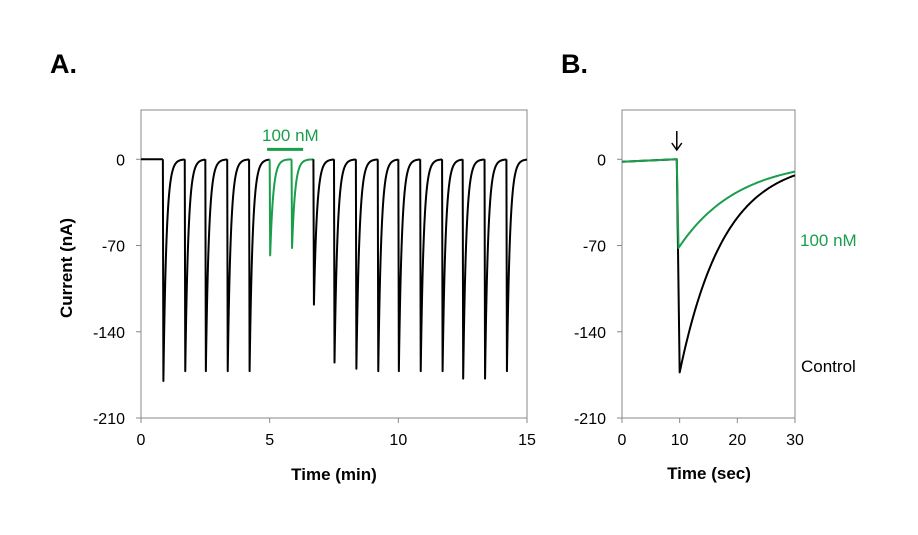 The height and width of the screenshot is (535, 918). I want to click on panel-b-drug-trace, so click(708, 203).